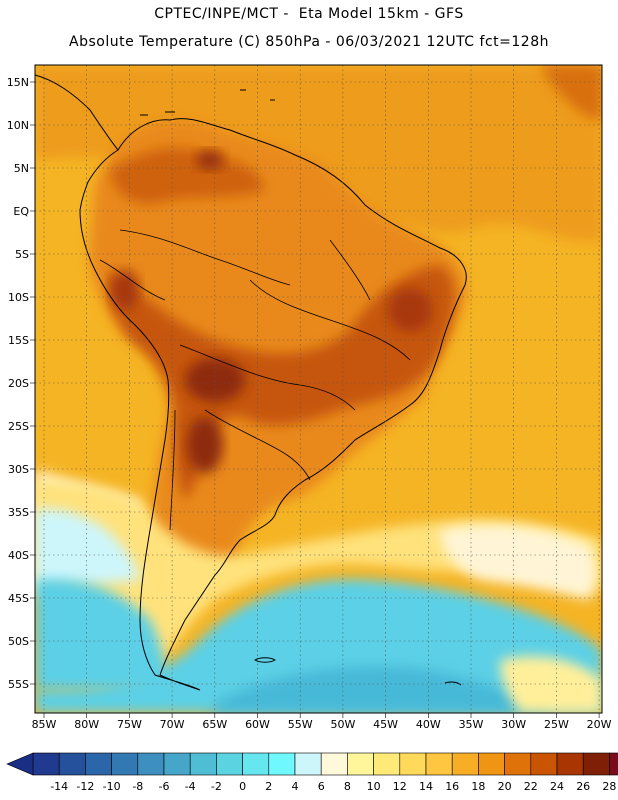 The width and height of the screenshot is (618, 800). What do you see at coordinates (18, 82) in the screenshot?
I see `lat-label: 15N` at bounding box center [18, 82].